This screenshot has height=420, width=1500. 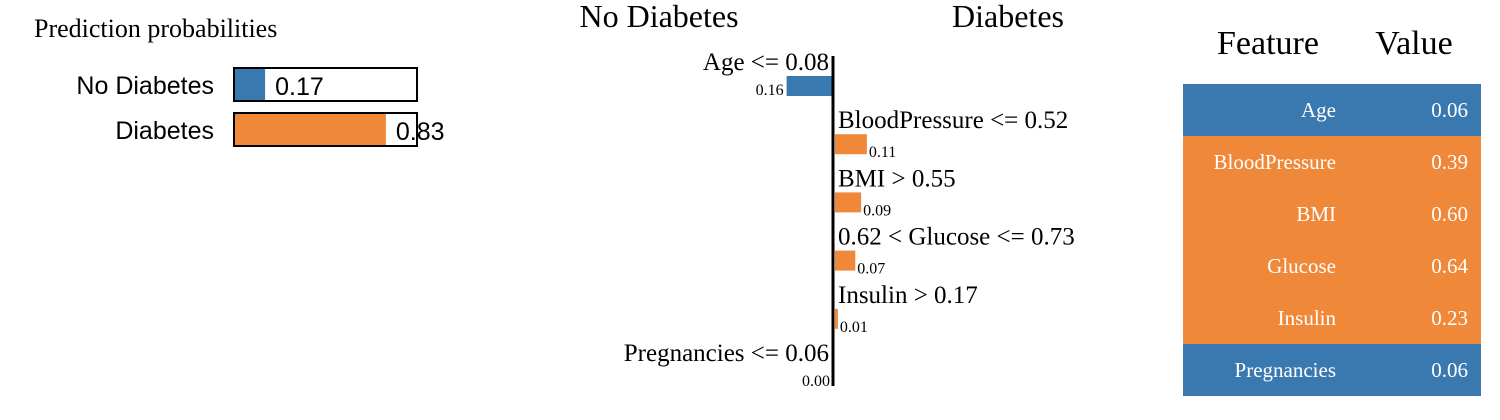 What do you see at coordinates (299, 87) in the screenshot?
I see `proba-value-label: 0.17` at bounding box center [299, 87].